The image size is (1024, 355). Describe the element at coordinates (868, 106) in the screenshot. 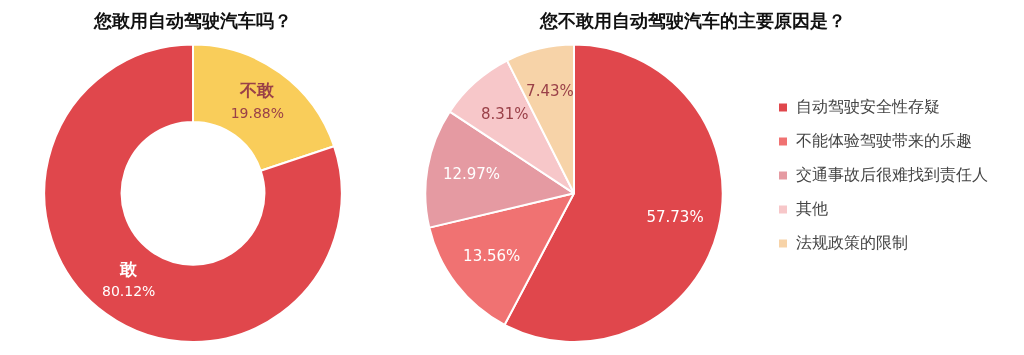

I see `legend-label: 自动驾驶安全性存疑` at that location.